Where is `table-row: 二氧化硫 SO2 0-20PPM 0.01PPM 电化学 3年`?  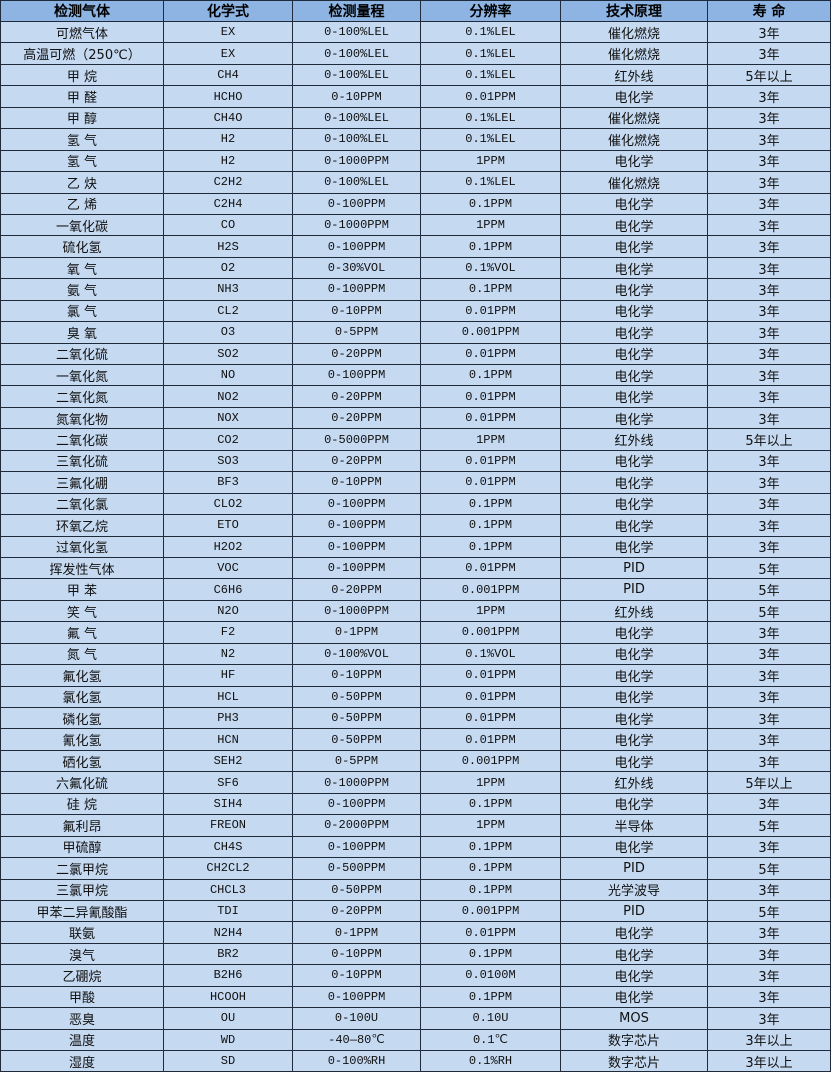
table-row: 二氧化硫 SO2 0-20PPM 0.01PPM 电化学 3年 is located at coordinates (415, 354).